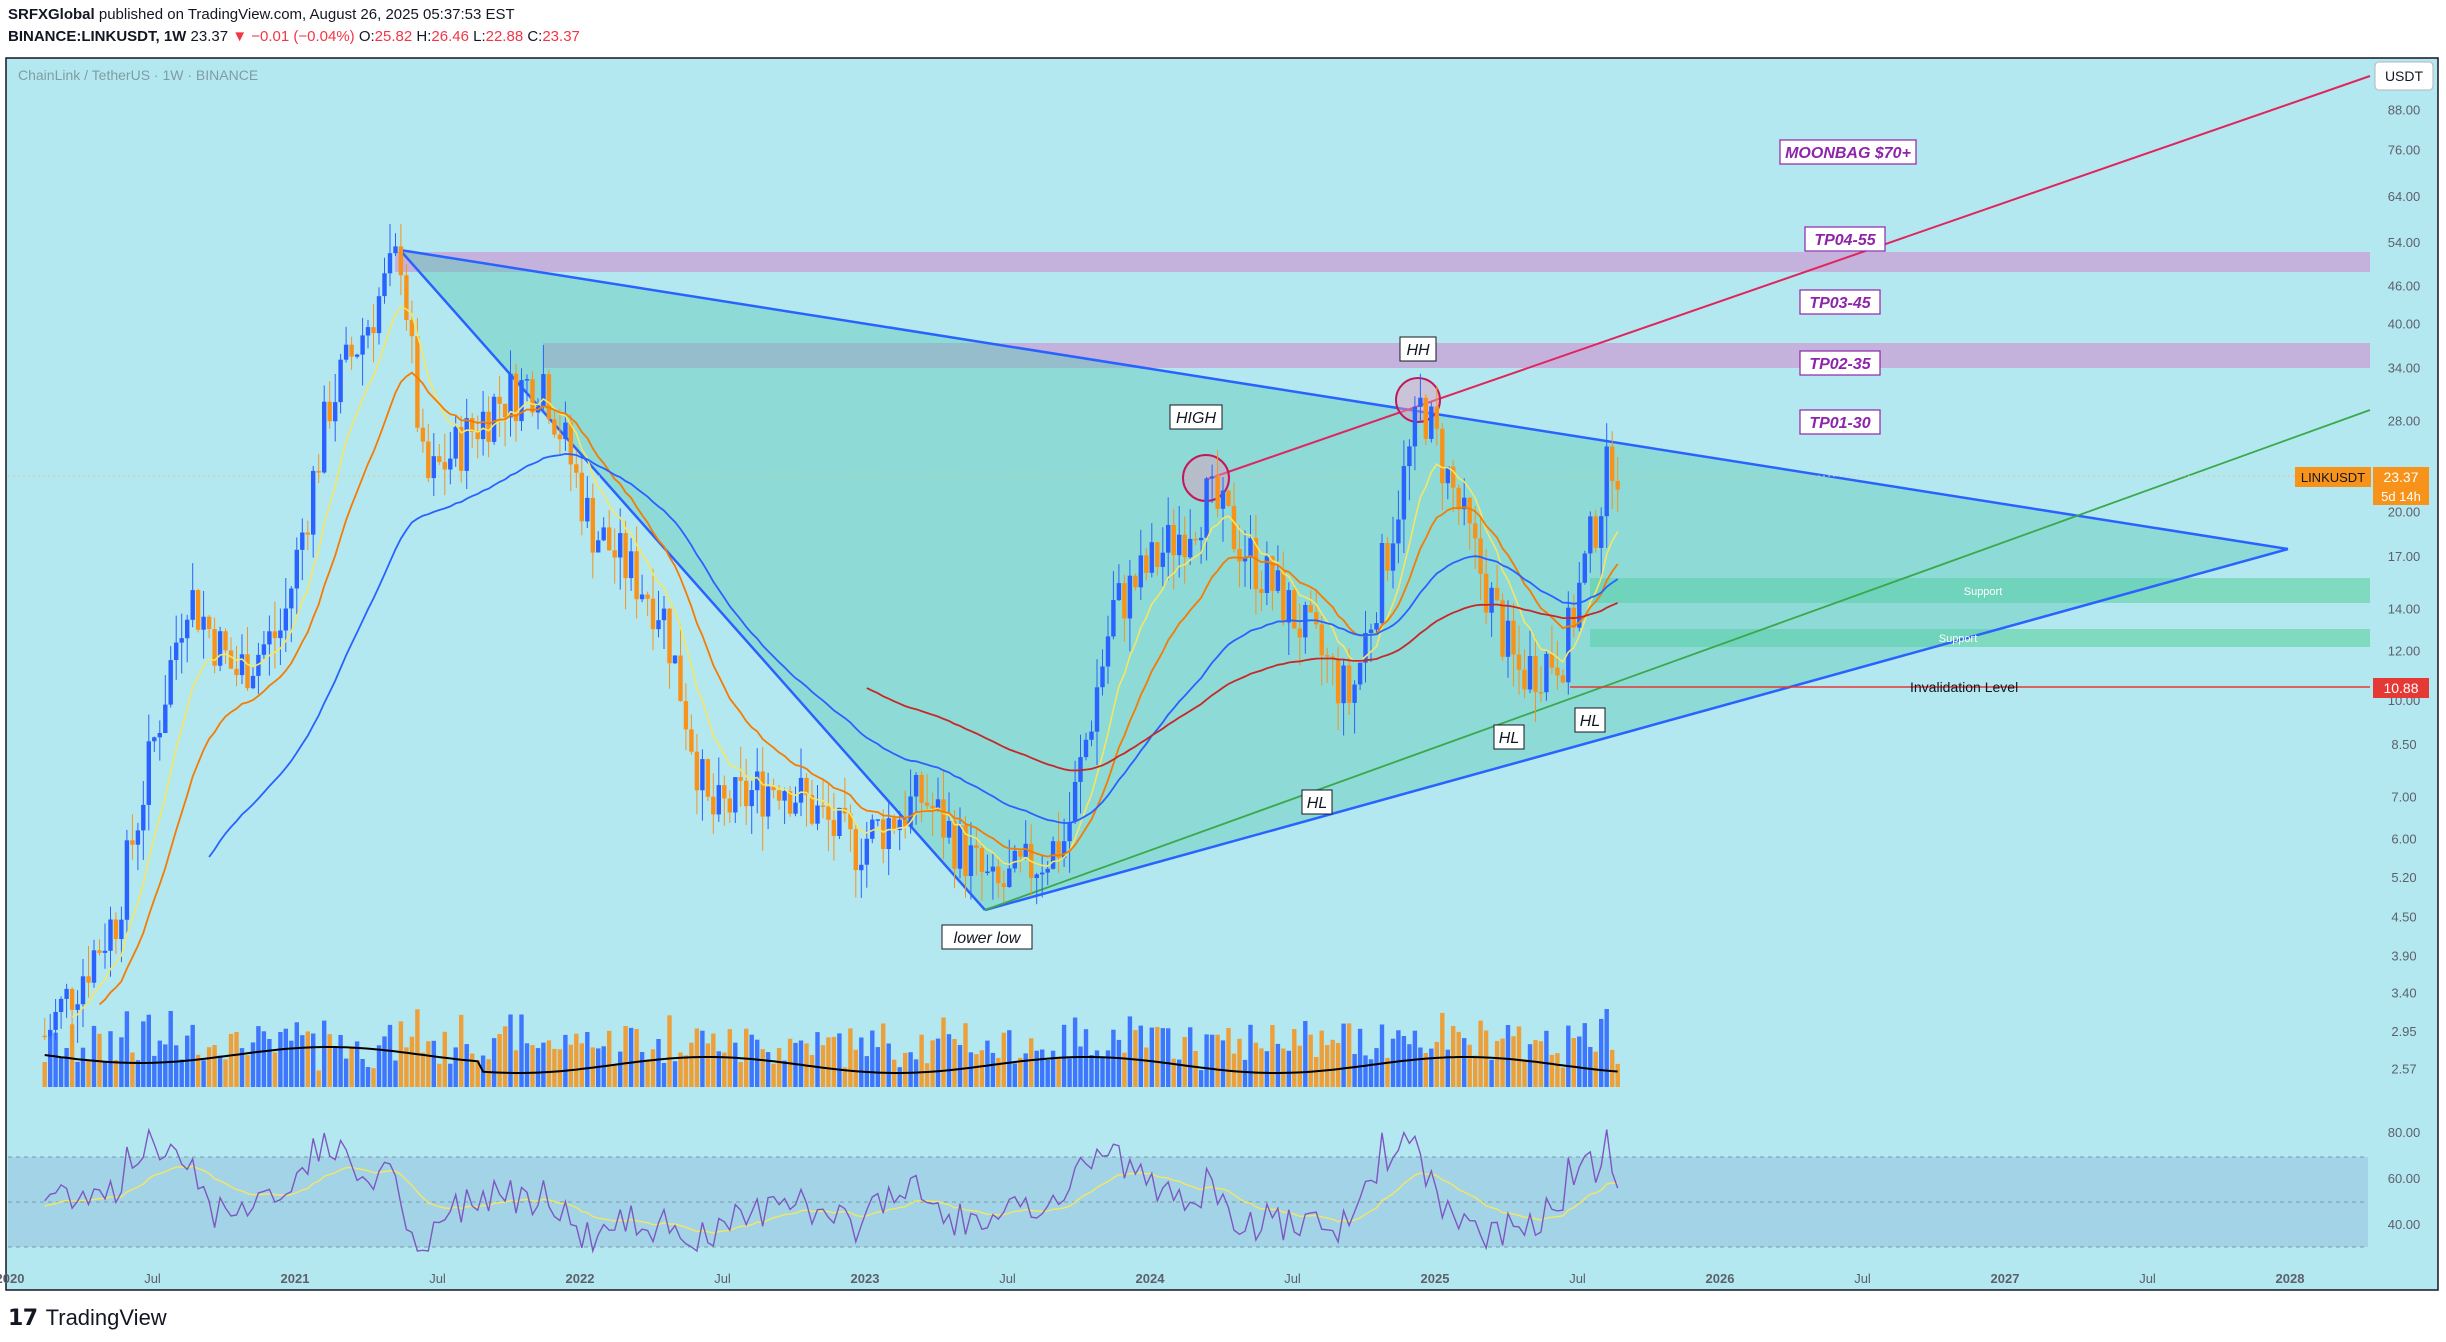  What do you see at coordinates (2404, 324) in the screenshot?
I see `price-tick-label: 40.00` at bounding box center [2404, 324].